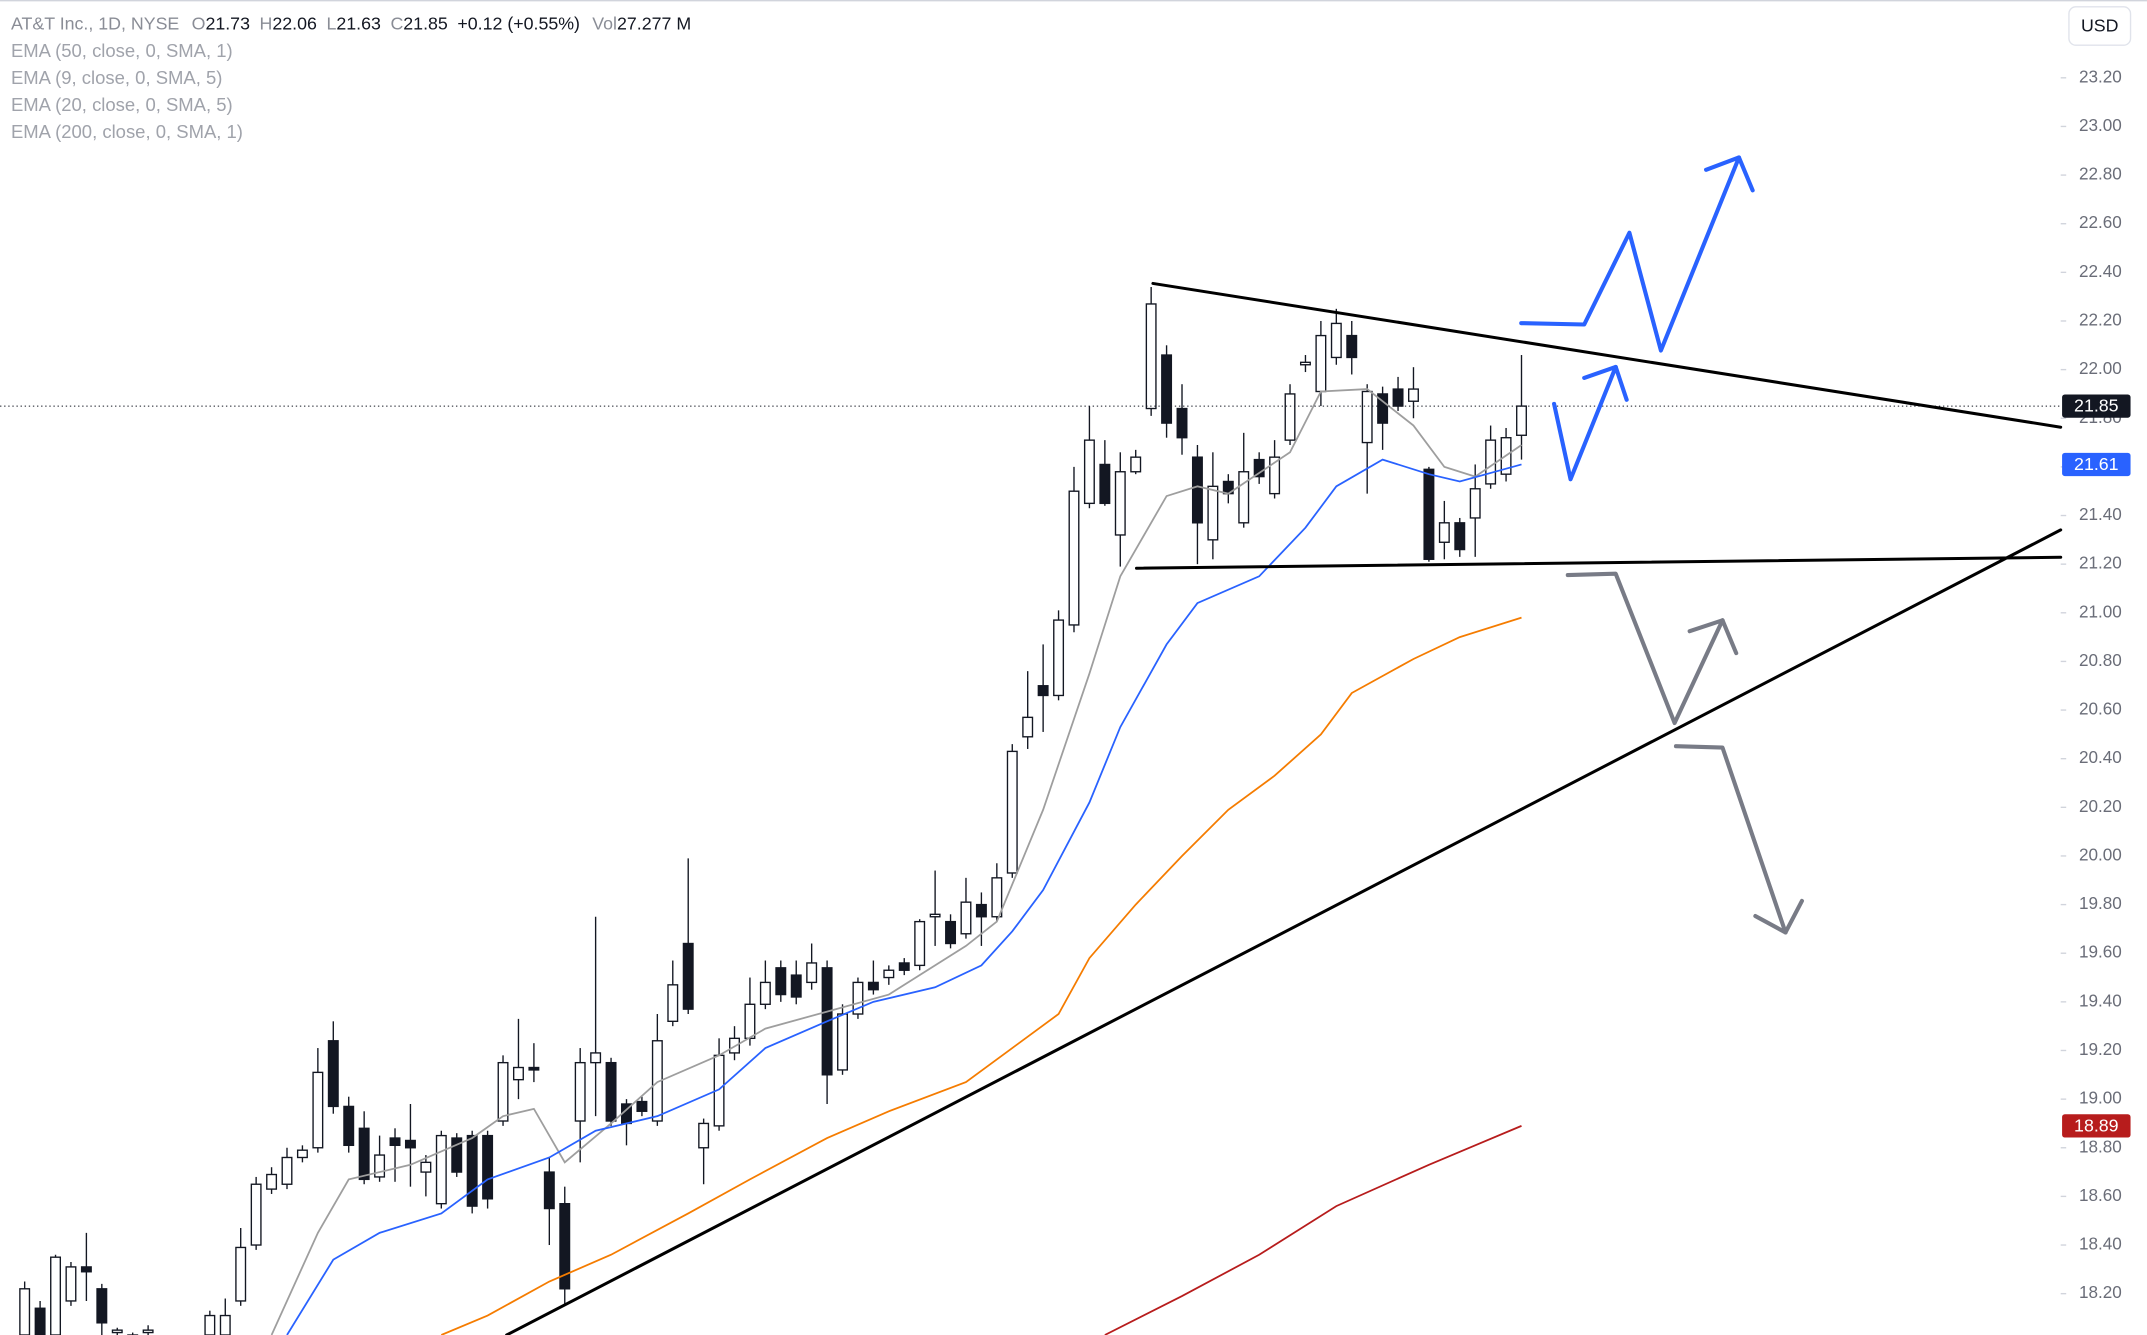 The width and height of the screenshot is (2147, 1335). What do you see at coordinates (1313, 1230) in the screenshot?
I see `ema-line` at bounding box center [1313, 1230].